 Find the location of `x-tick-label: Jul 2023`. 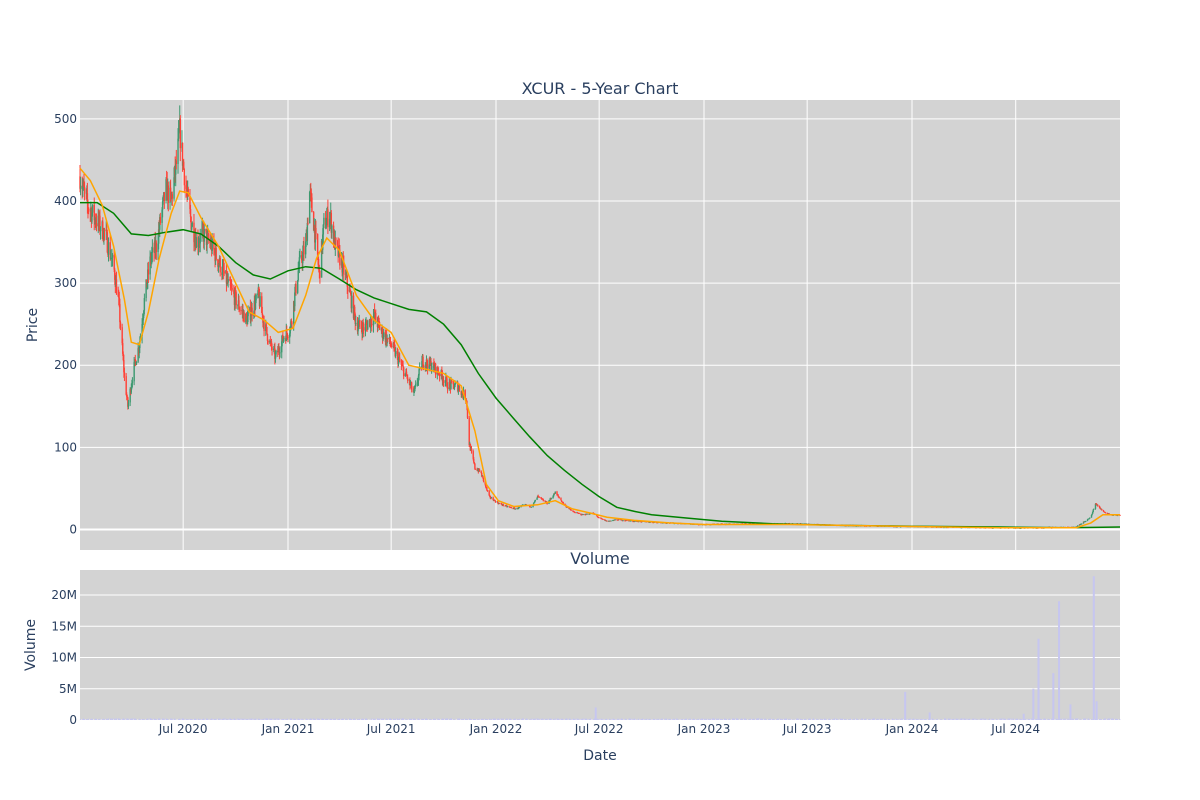

x-tick-label: Jul 2023 is located at coordinates (807, 729).